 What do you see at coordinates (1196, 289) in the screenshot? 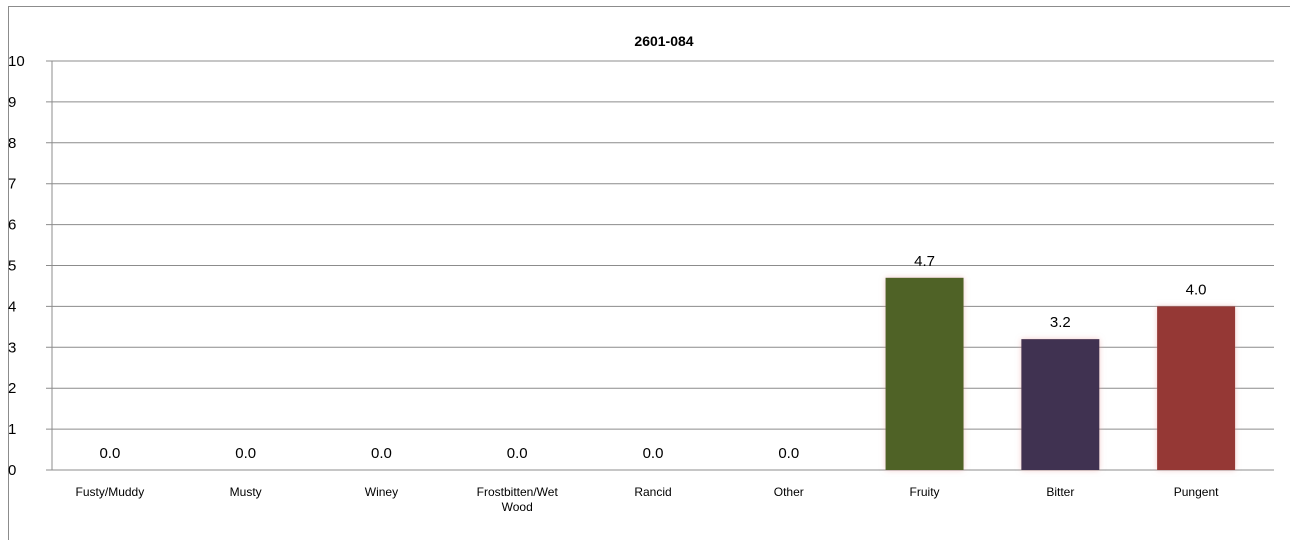
I see `data-label: 4.0` at bounding box center [1196, 289].